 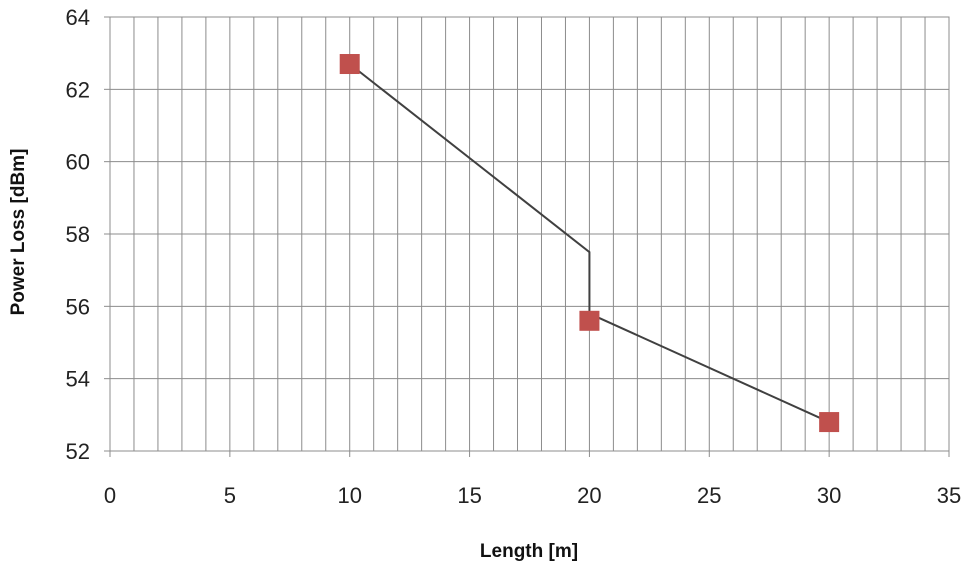 I want to click on y-tick-label: 64, so click(x=78, y=17).